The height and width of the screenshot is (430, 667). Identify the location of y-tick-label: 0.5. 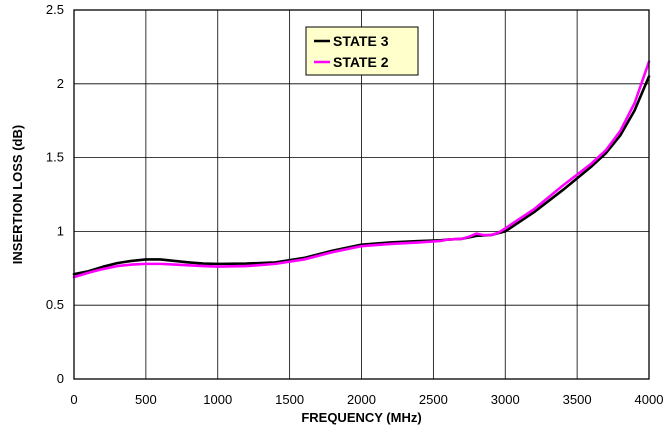
(55, 304).